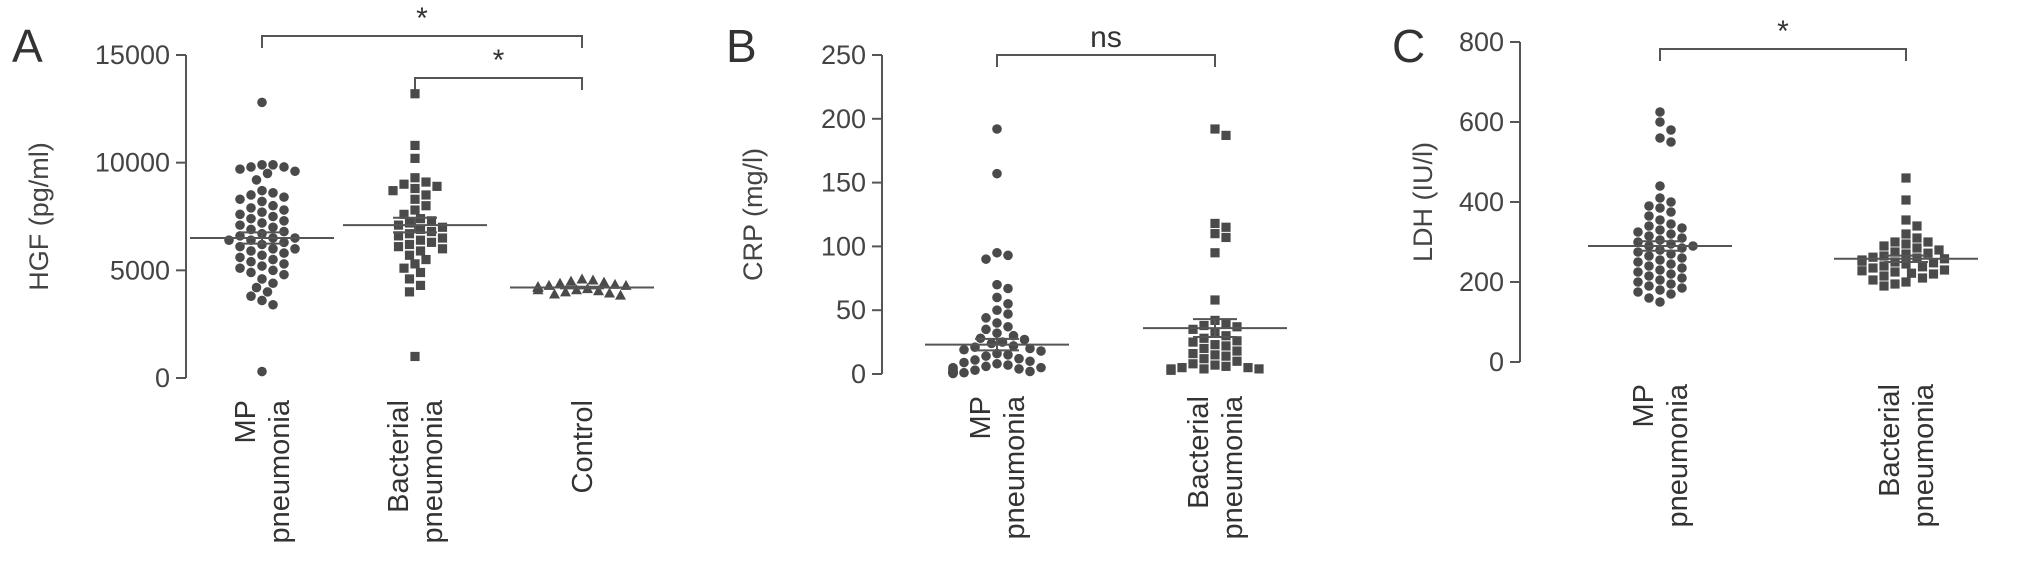 Image resolution: width=2032 pixels, height=578 pixels. What do you see at coordinates (843, 246) in the screenshot?
I see `y-tick-label: 100` at bounding box center [843, 246].